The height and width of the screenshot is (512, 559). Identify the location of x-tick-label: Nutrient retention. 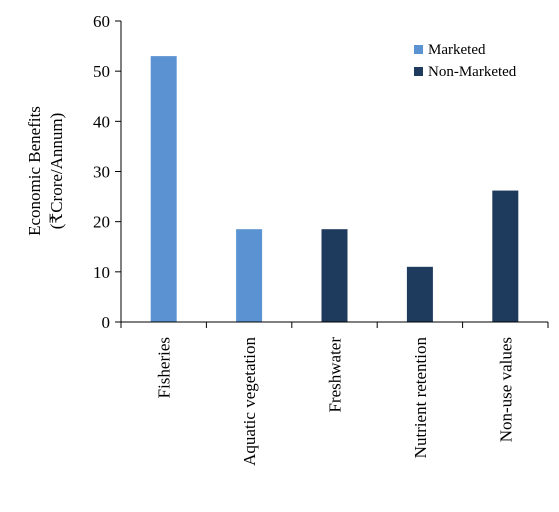
(420, 398).